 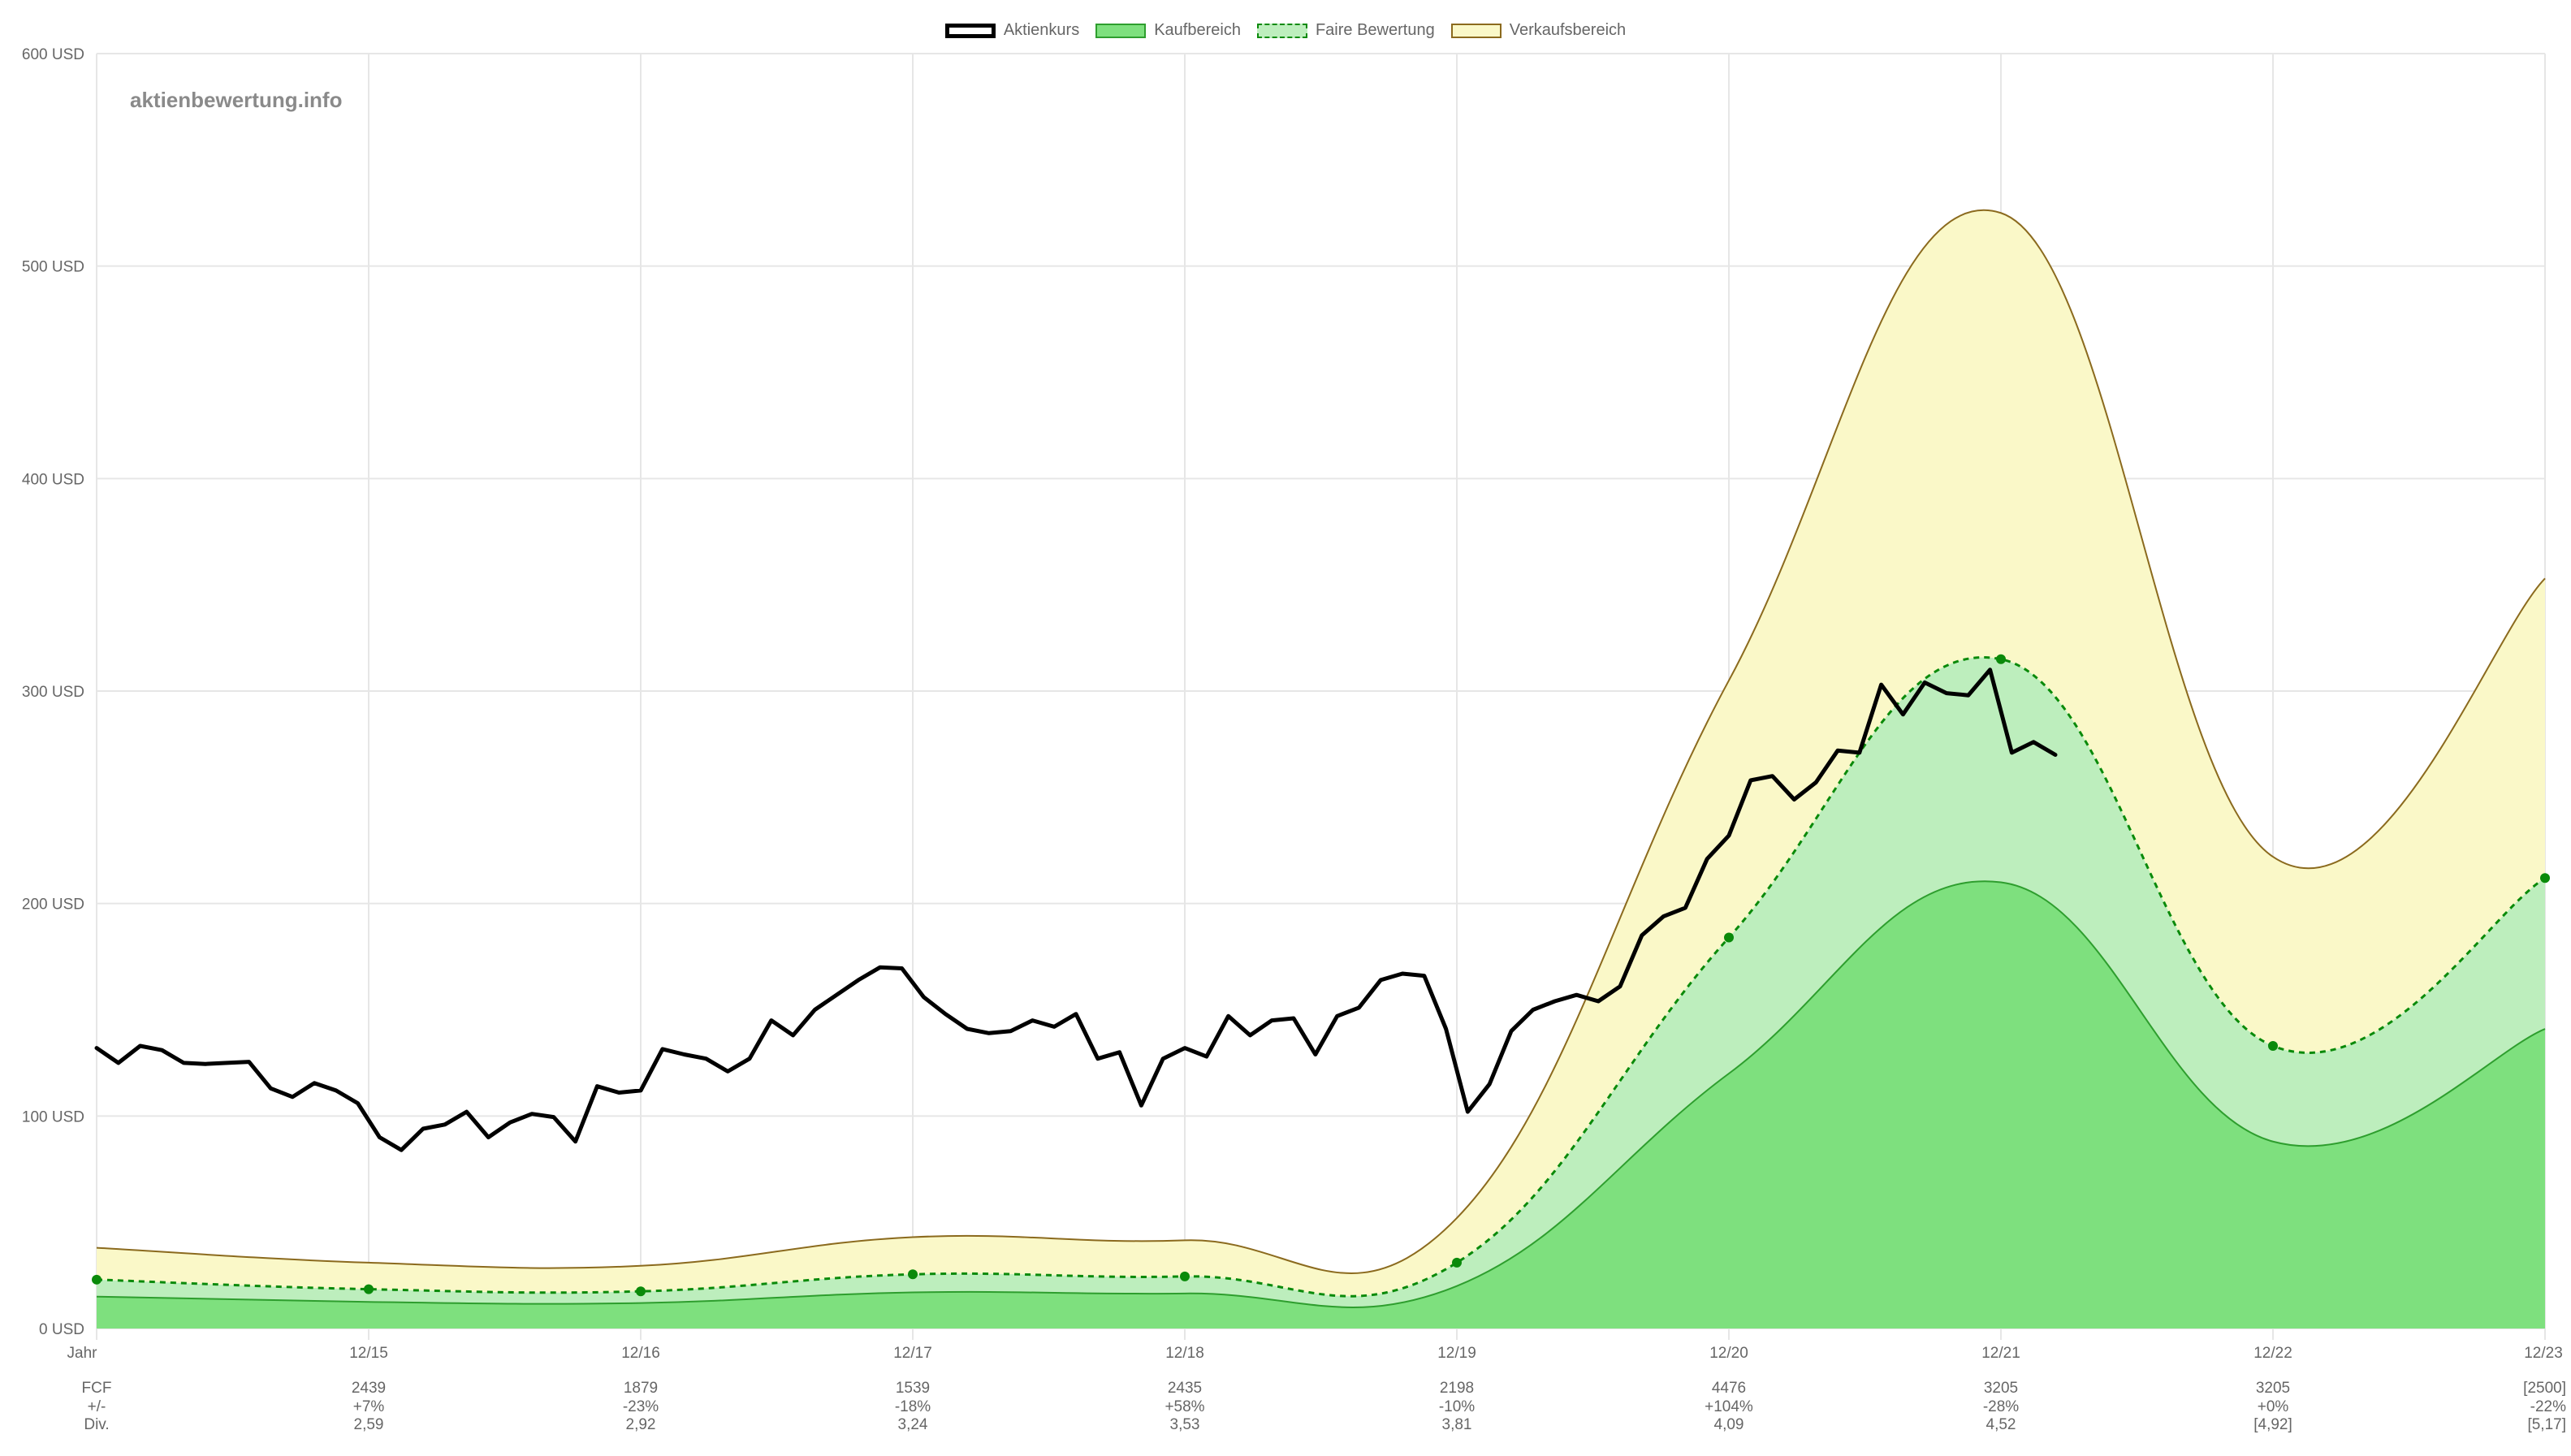 I want to click on table-cell-value: 2,59, so click(x=369, y=1424).